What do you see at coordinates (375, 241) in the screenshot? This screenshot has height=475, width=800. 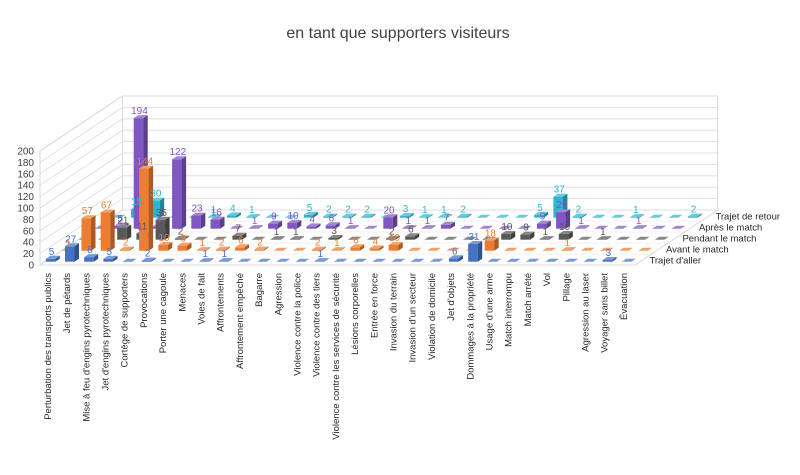 I see `data-label: 4` at bounding box center [375, 241].